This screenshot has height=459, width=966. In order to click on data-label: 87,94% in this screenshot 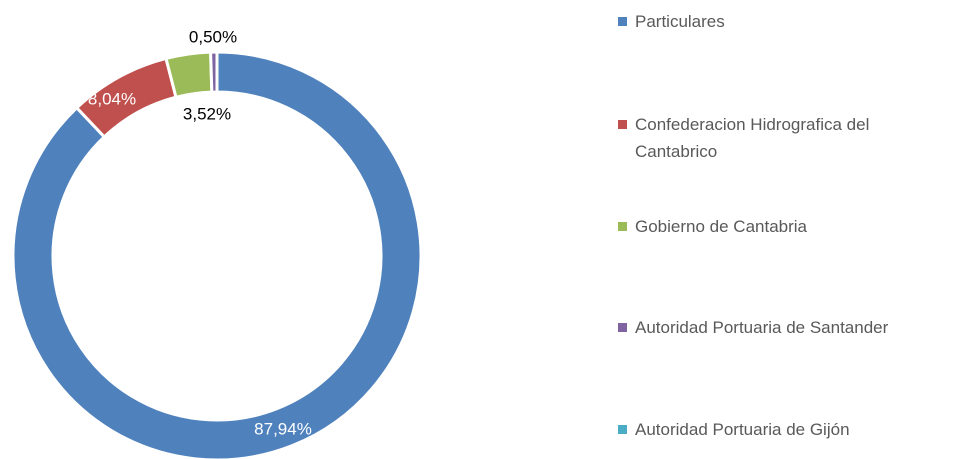, I will do `click(283, 428)`.